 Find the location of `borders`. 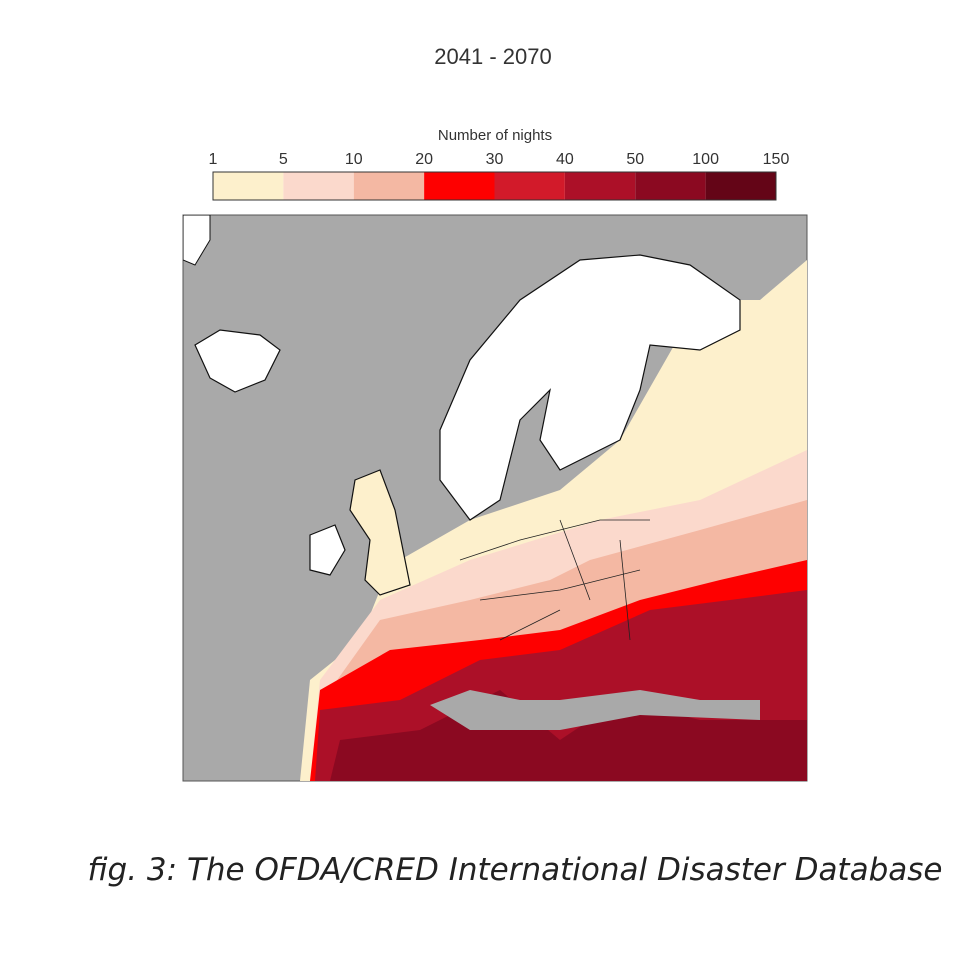

borders is located at coordinates (554, 580).